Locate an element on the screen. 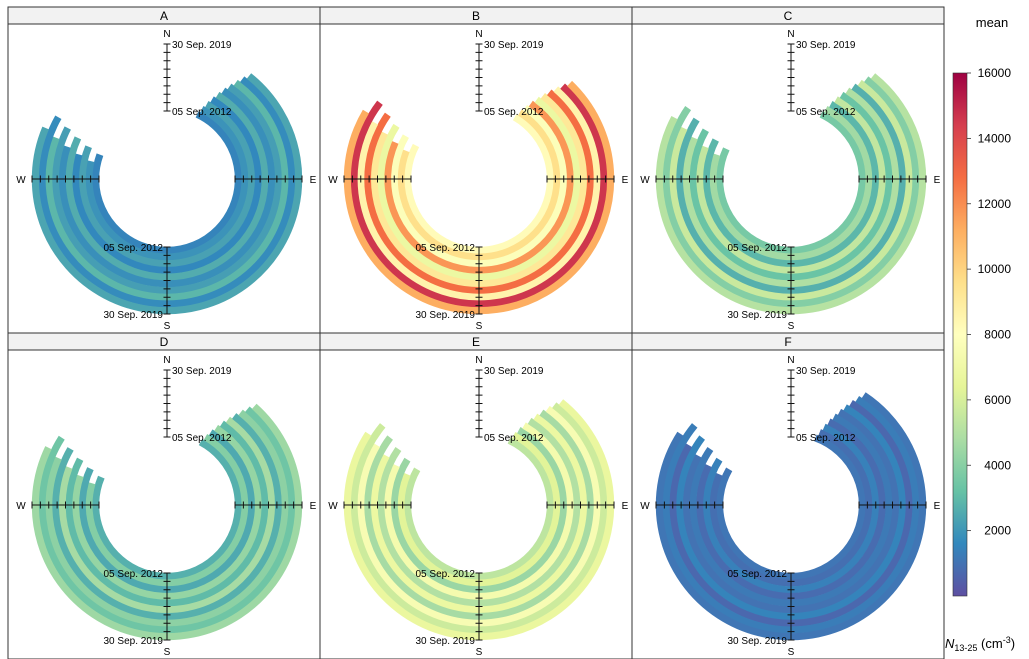 This screenshot has width=1029, height=659. colorbar-tick-label: 8000 is located at coordinates (997, 335).